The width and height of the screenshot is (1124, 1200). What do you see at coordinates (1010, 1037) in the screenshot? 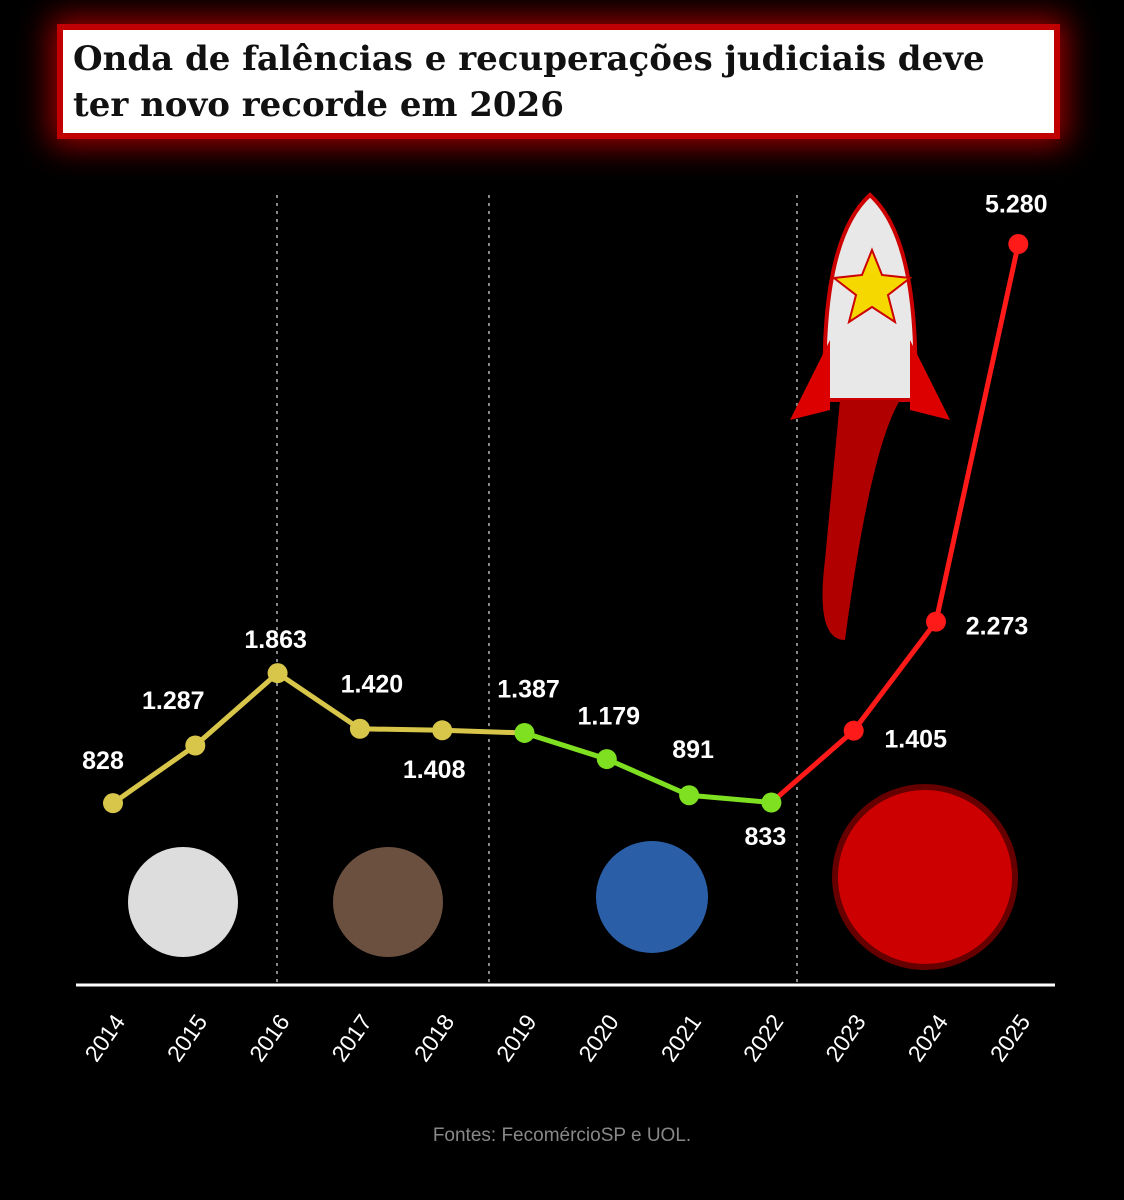
I see `x-tick-label: 2025` at bounding box center [1010, 1037].